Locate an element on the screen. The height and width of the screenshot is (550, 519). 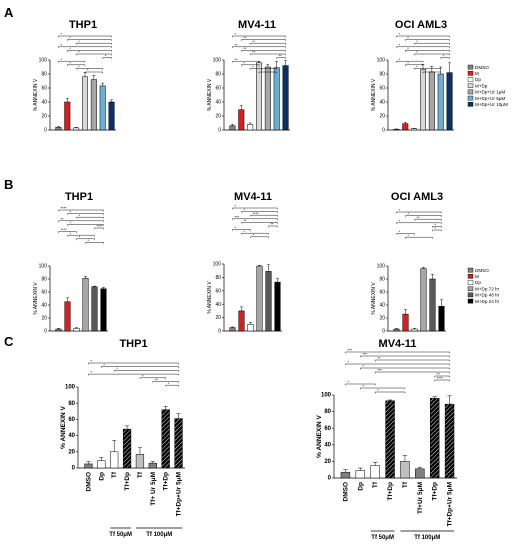
x-category-label: Tf+Dp+Ur 5μM is located at coordinates (179, 494).